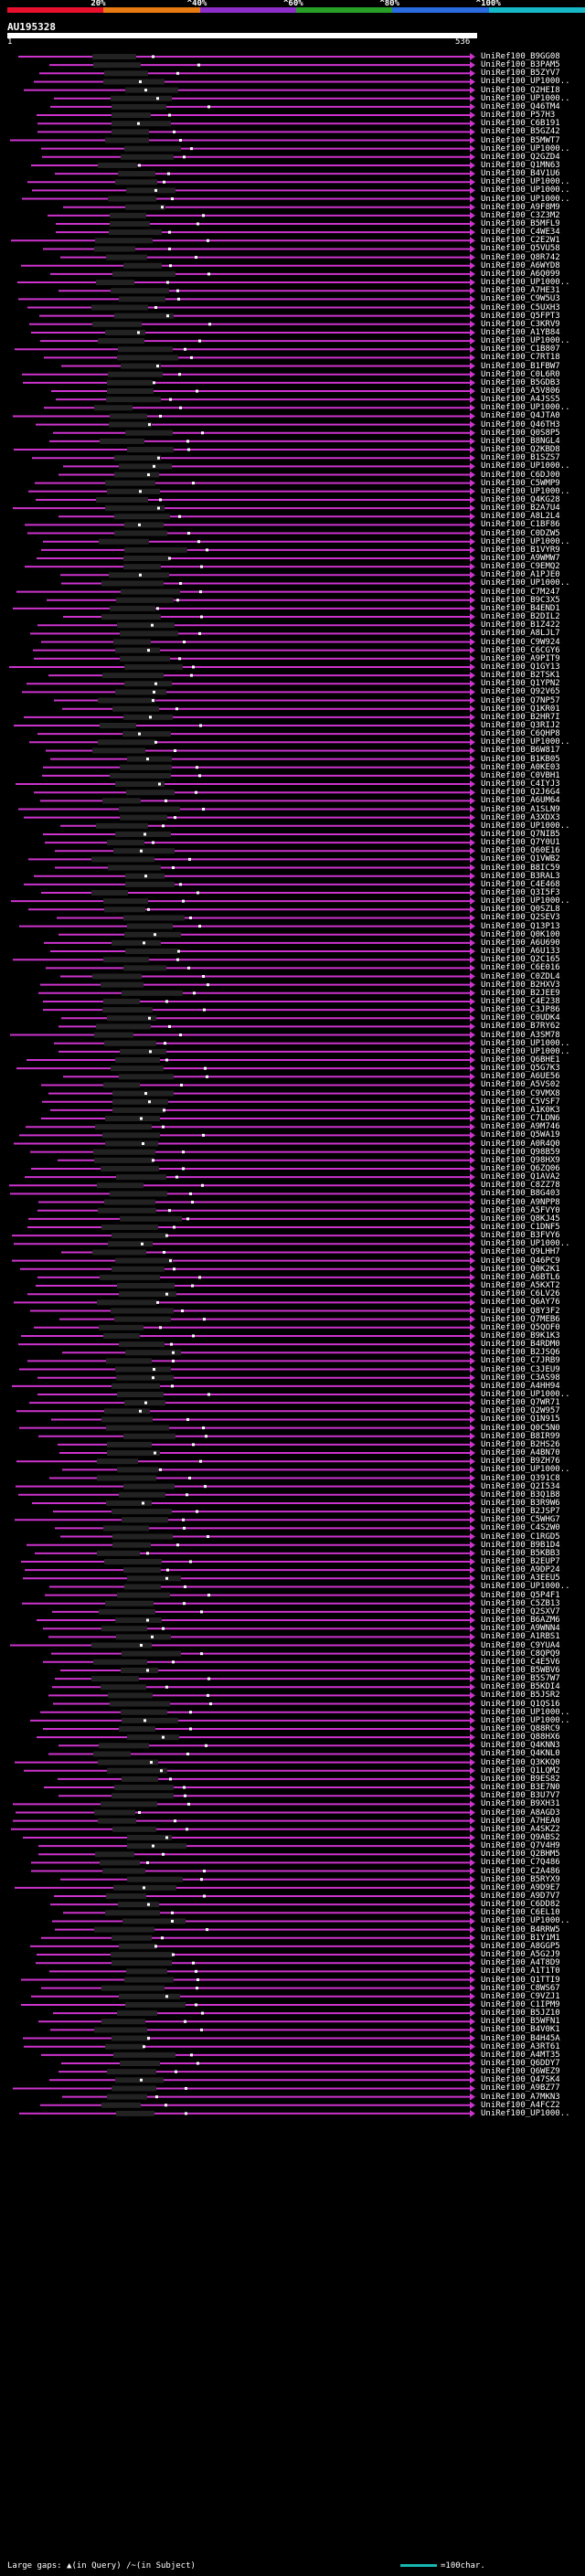  Describe the element at coordinates (520, 960) in the screenshot. I see `hit-label: UniRef100_Q2C165` at that location.